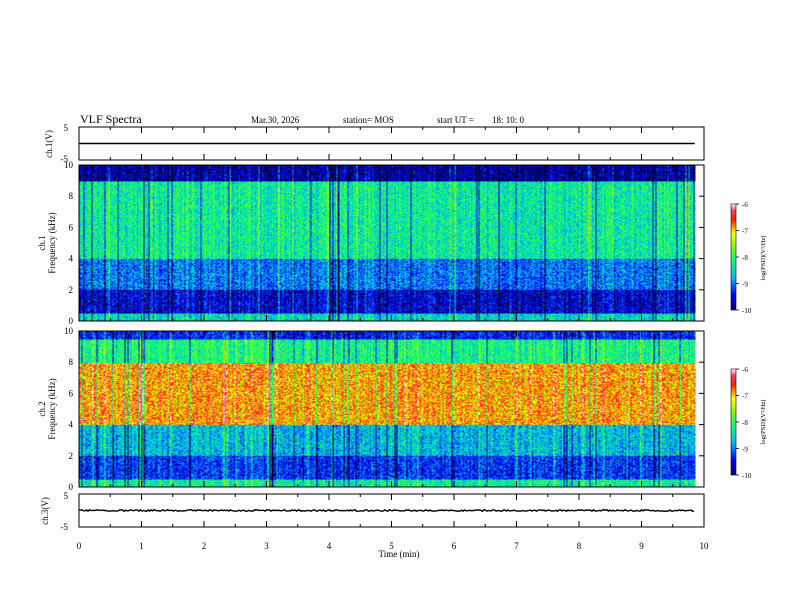 The width and height of the screenshot is (792, 612). What do you see at coordinates (71, 227) in the screenshot?
I see `ch1-freq-ytick-label: 6` at bounding box center [71, 227].